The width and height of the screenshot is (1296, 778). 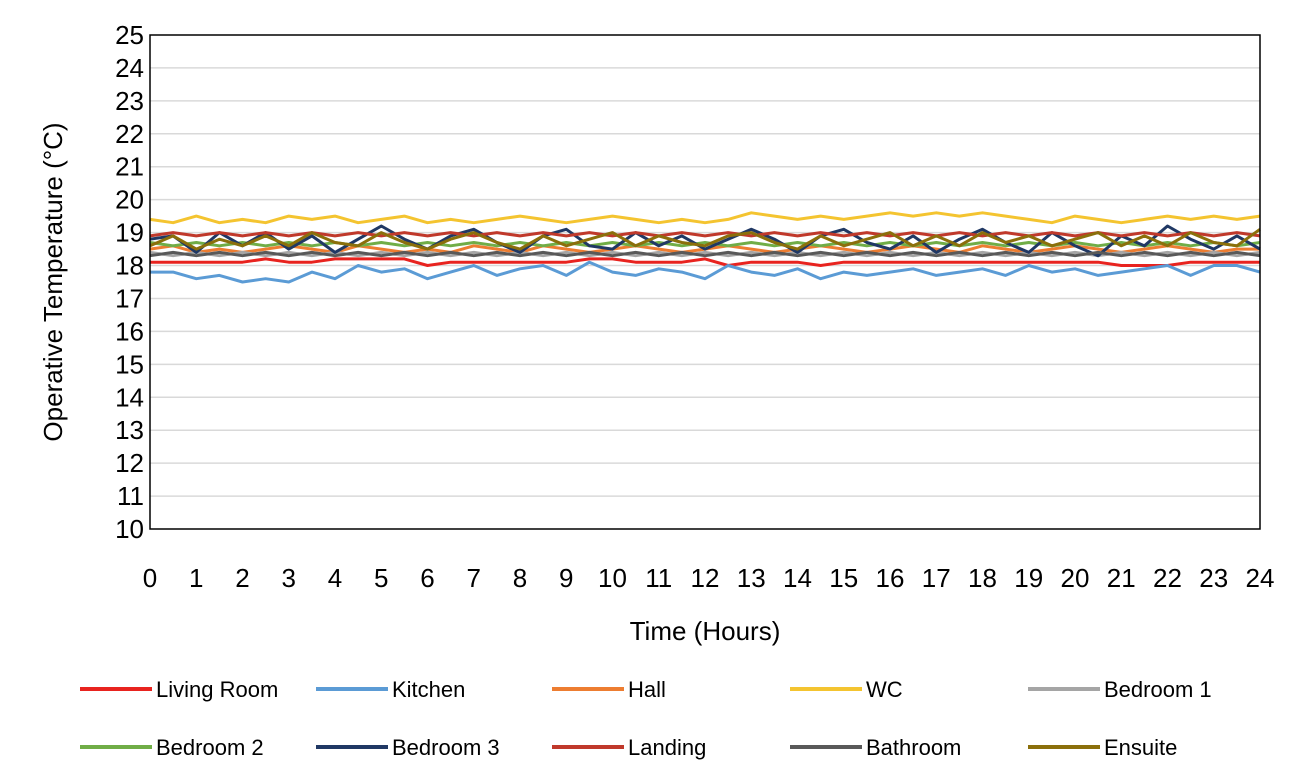 What do you see at coordinates (129, 167) in the screenshot?
I see `y-tick-label: 21` at bounding box center [129, 167].